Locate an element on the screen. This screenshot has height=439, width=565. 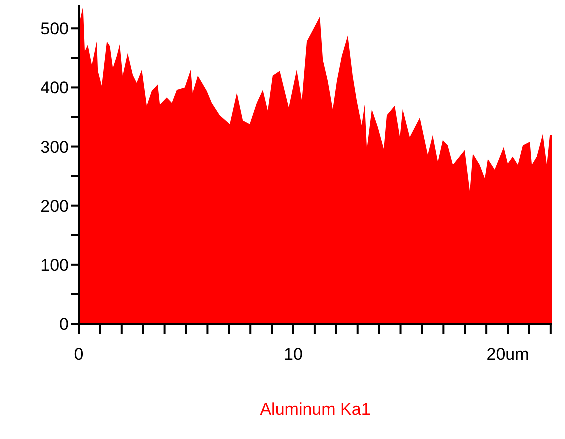
y-tick-label: 0 is located at coordinates (64, 324).